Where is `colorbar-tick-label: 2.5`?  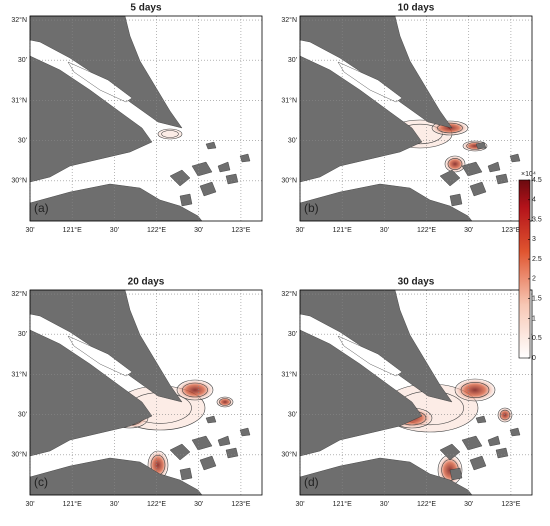
colorbar-tick-label: 2.5 is located at coordinates (537, 259).